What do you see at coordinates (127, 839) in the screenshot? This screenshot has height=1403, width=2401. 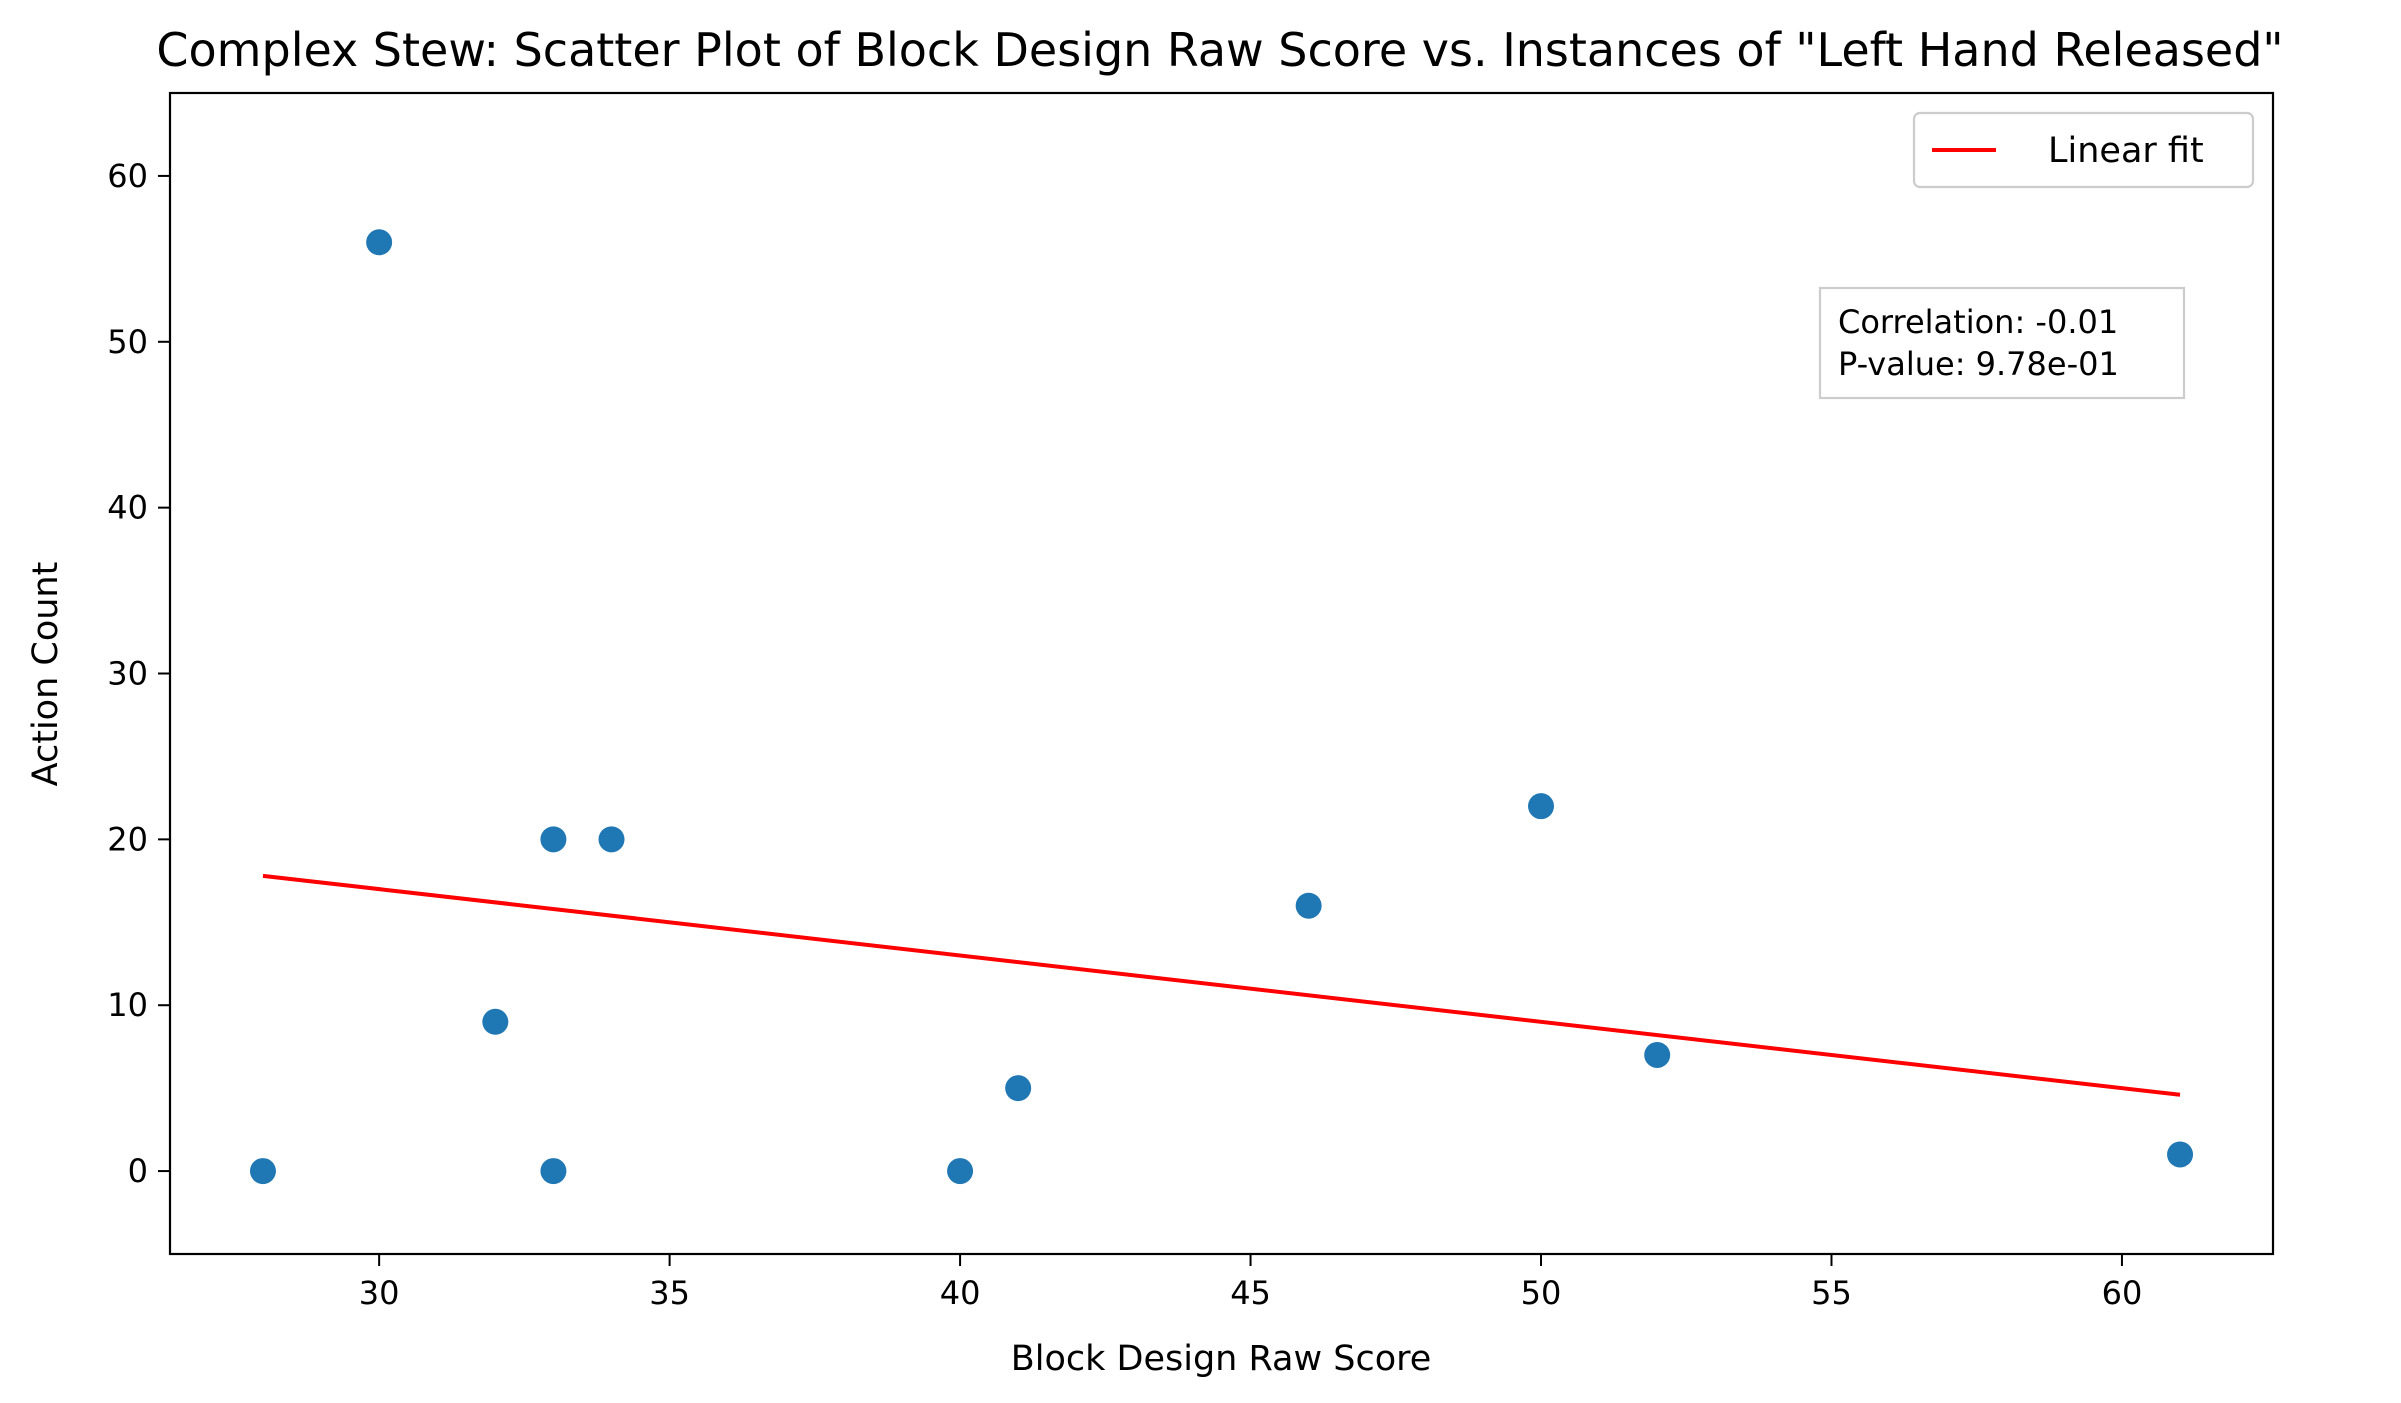 I see `y-tick-label-20: 20` at bounding box center [127, 839].